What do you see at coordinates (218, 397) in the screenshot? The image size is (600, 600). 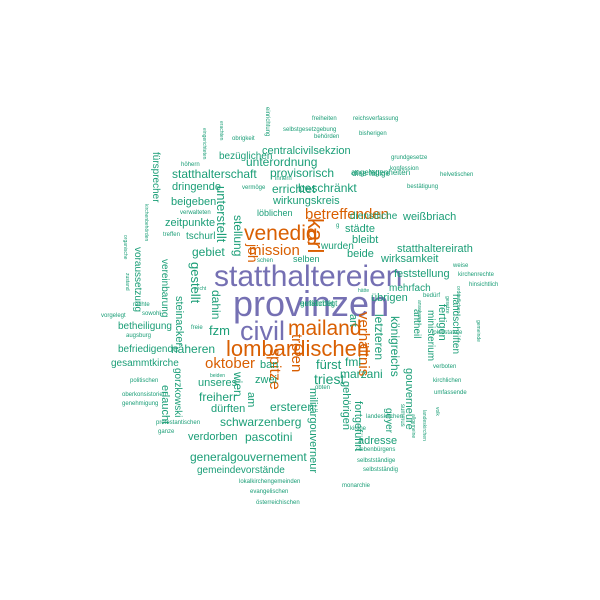 I see `cloud-word: freiherr` at bounding box center [218, 397].